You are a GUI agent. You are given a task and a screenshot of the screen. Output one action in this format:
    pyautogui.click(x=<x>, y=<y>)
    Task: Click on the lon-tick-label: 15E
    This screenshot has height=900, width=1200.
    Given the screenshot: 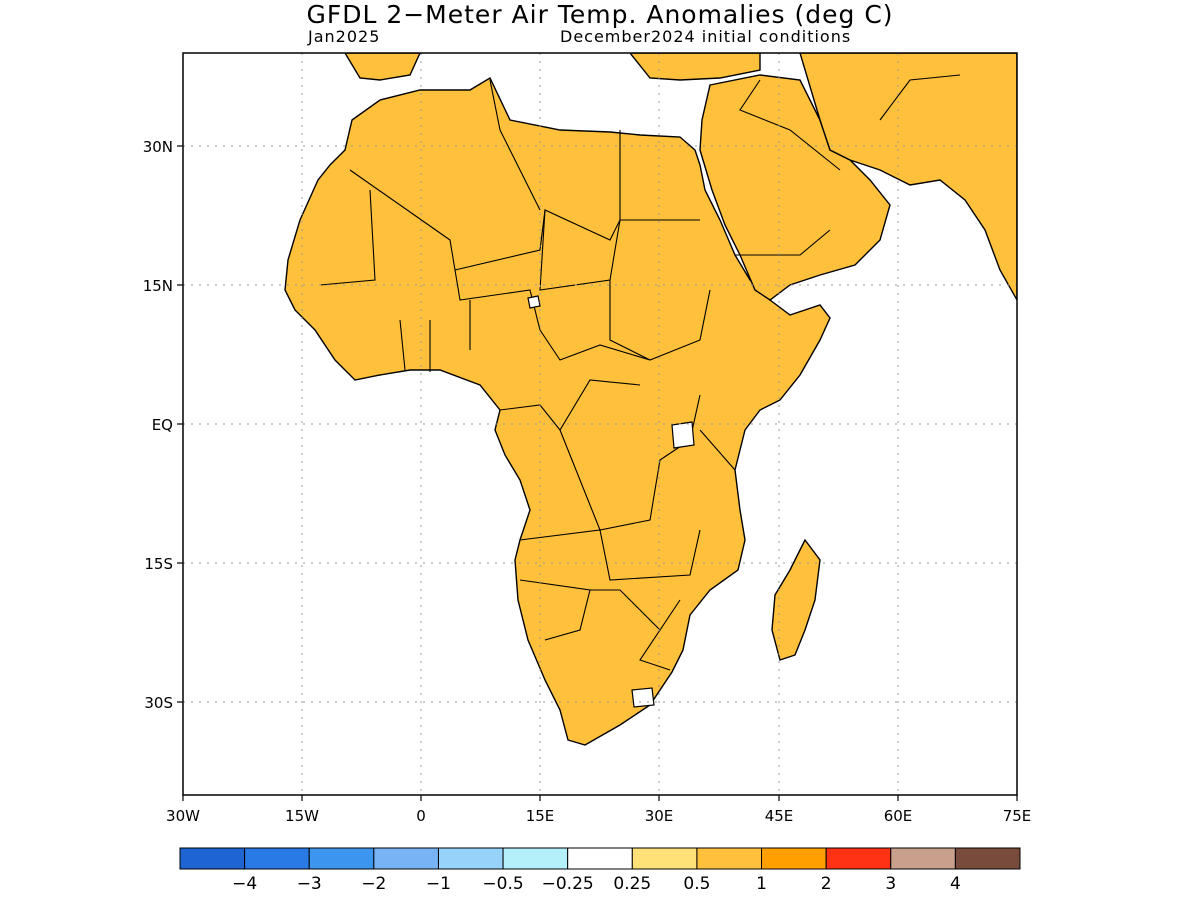 What is the action you would take?
    pyautogui.click(x=540, y=816)
    